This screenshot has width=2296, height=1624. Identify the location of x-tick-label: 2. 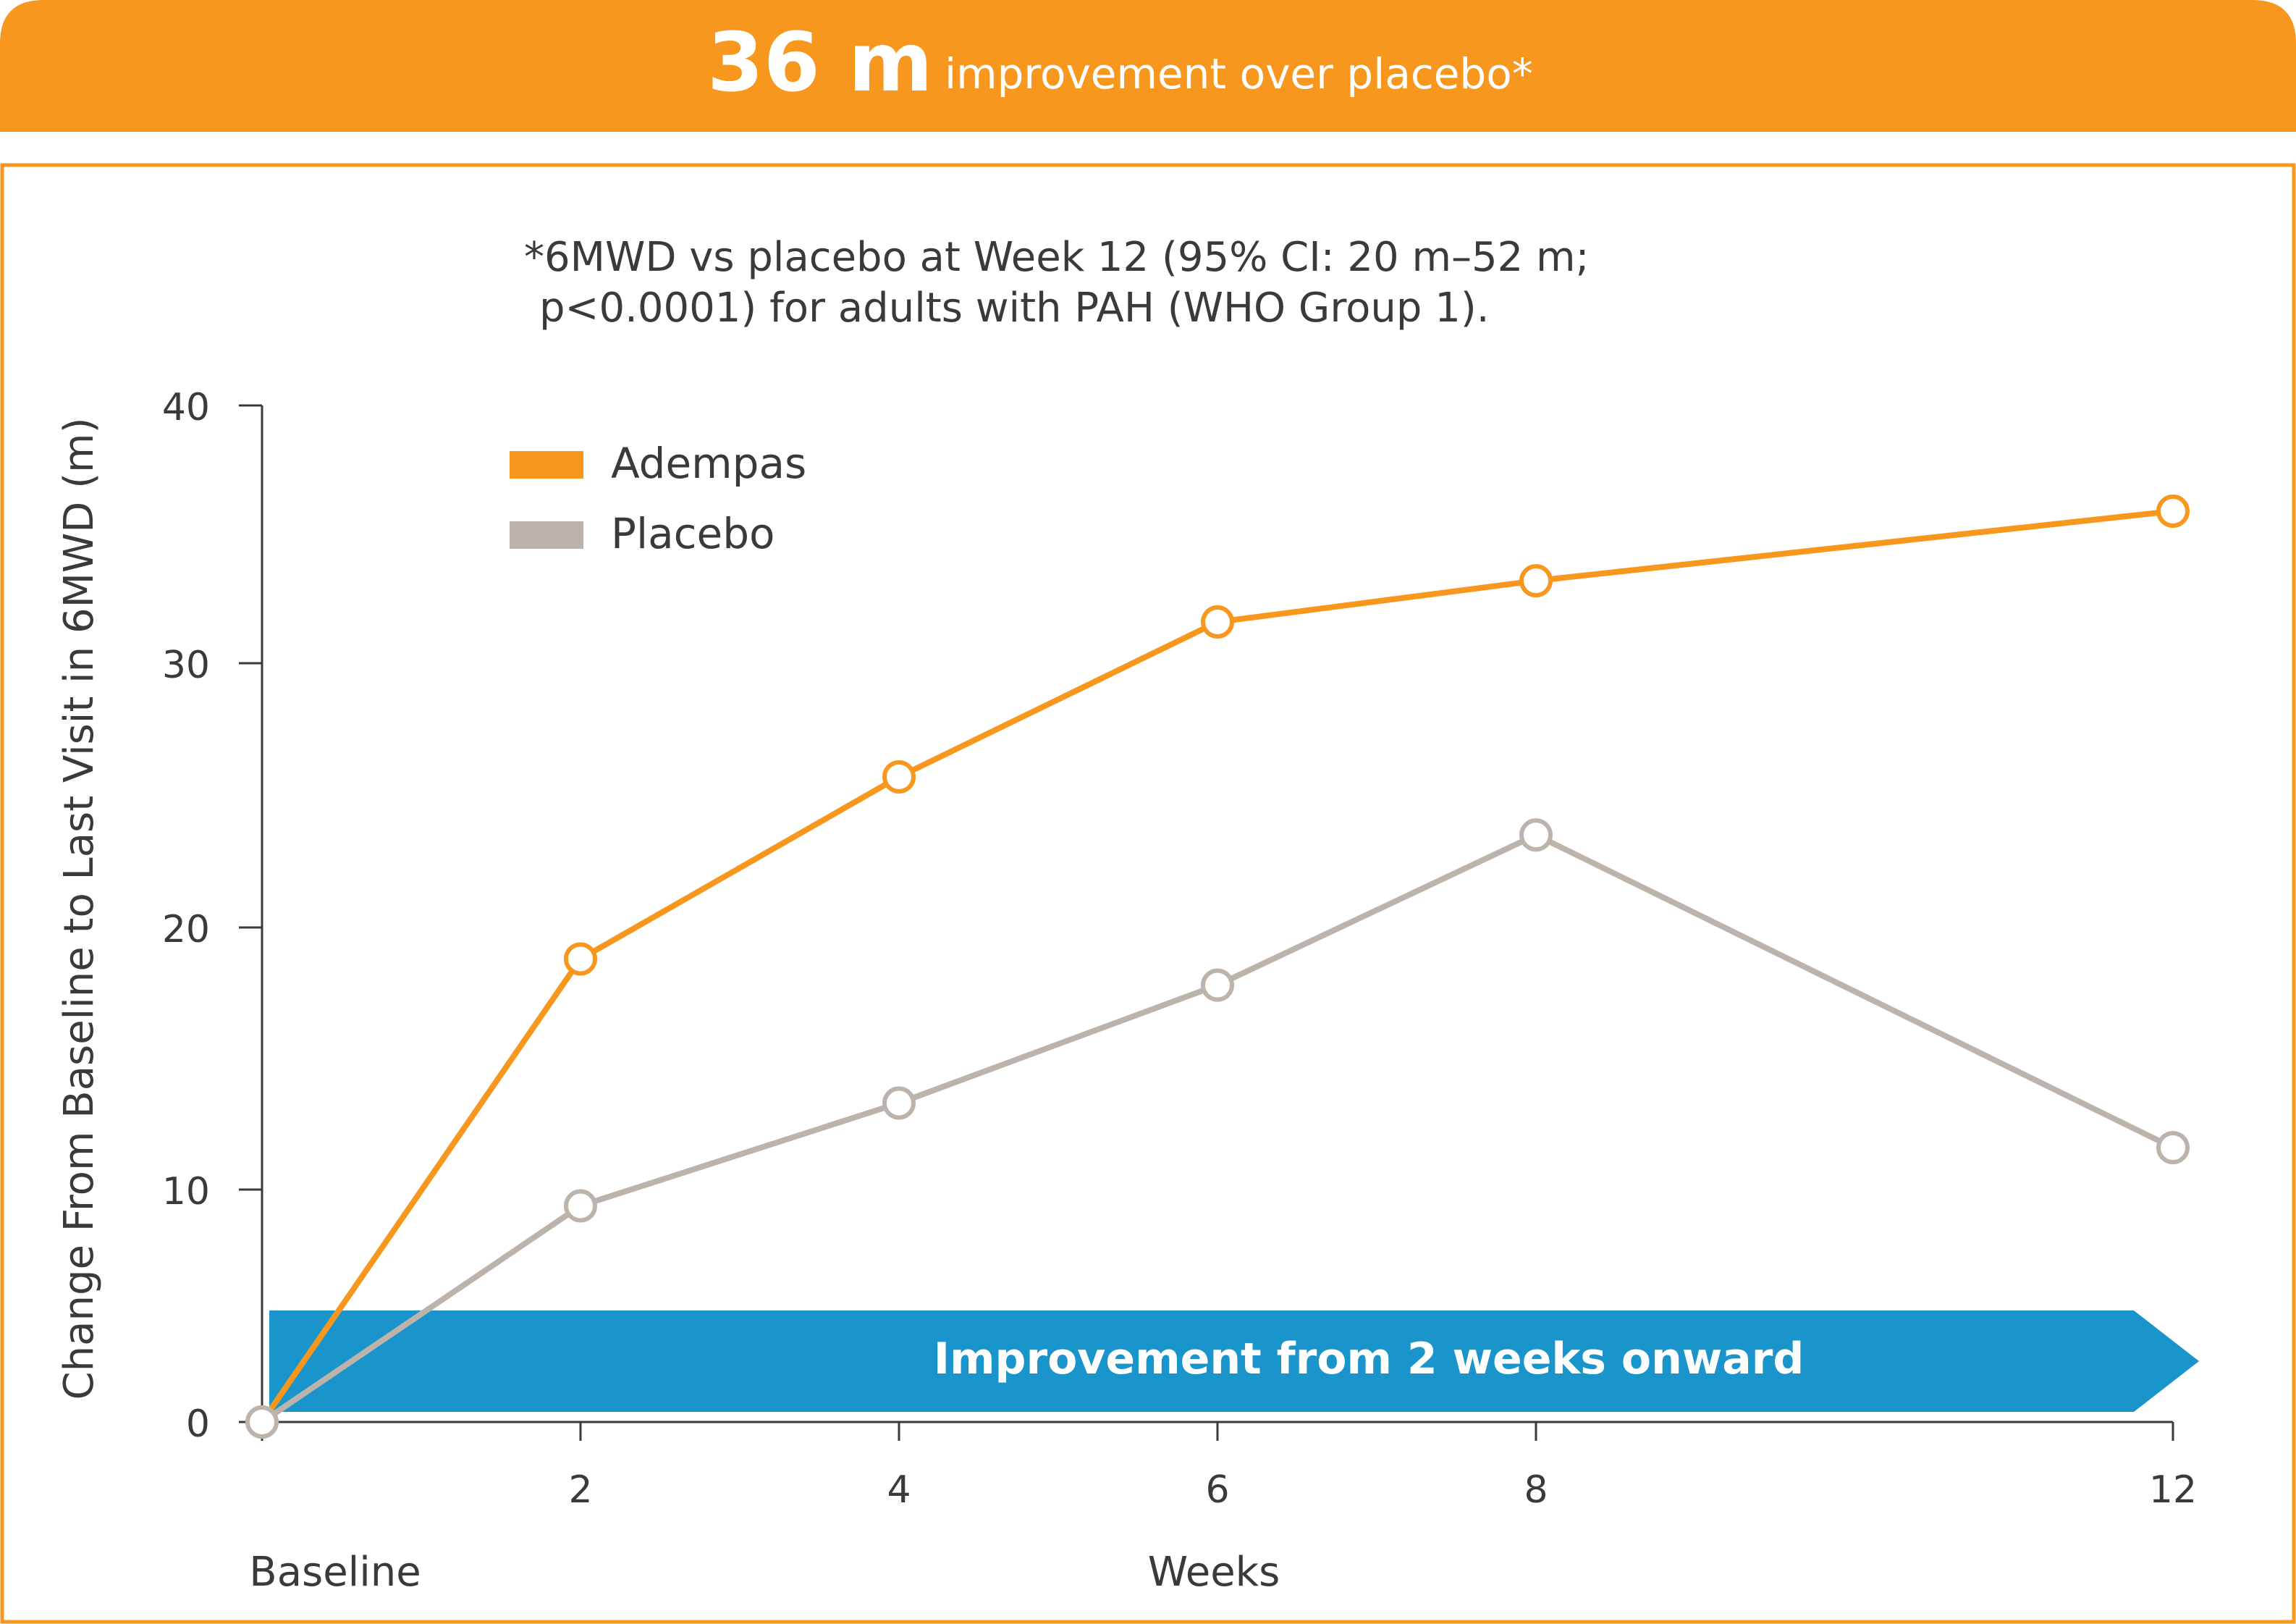
(580, 1490).